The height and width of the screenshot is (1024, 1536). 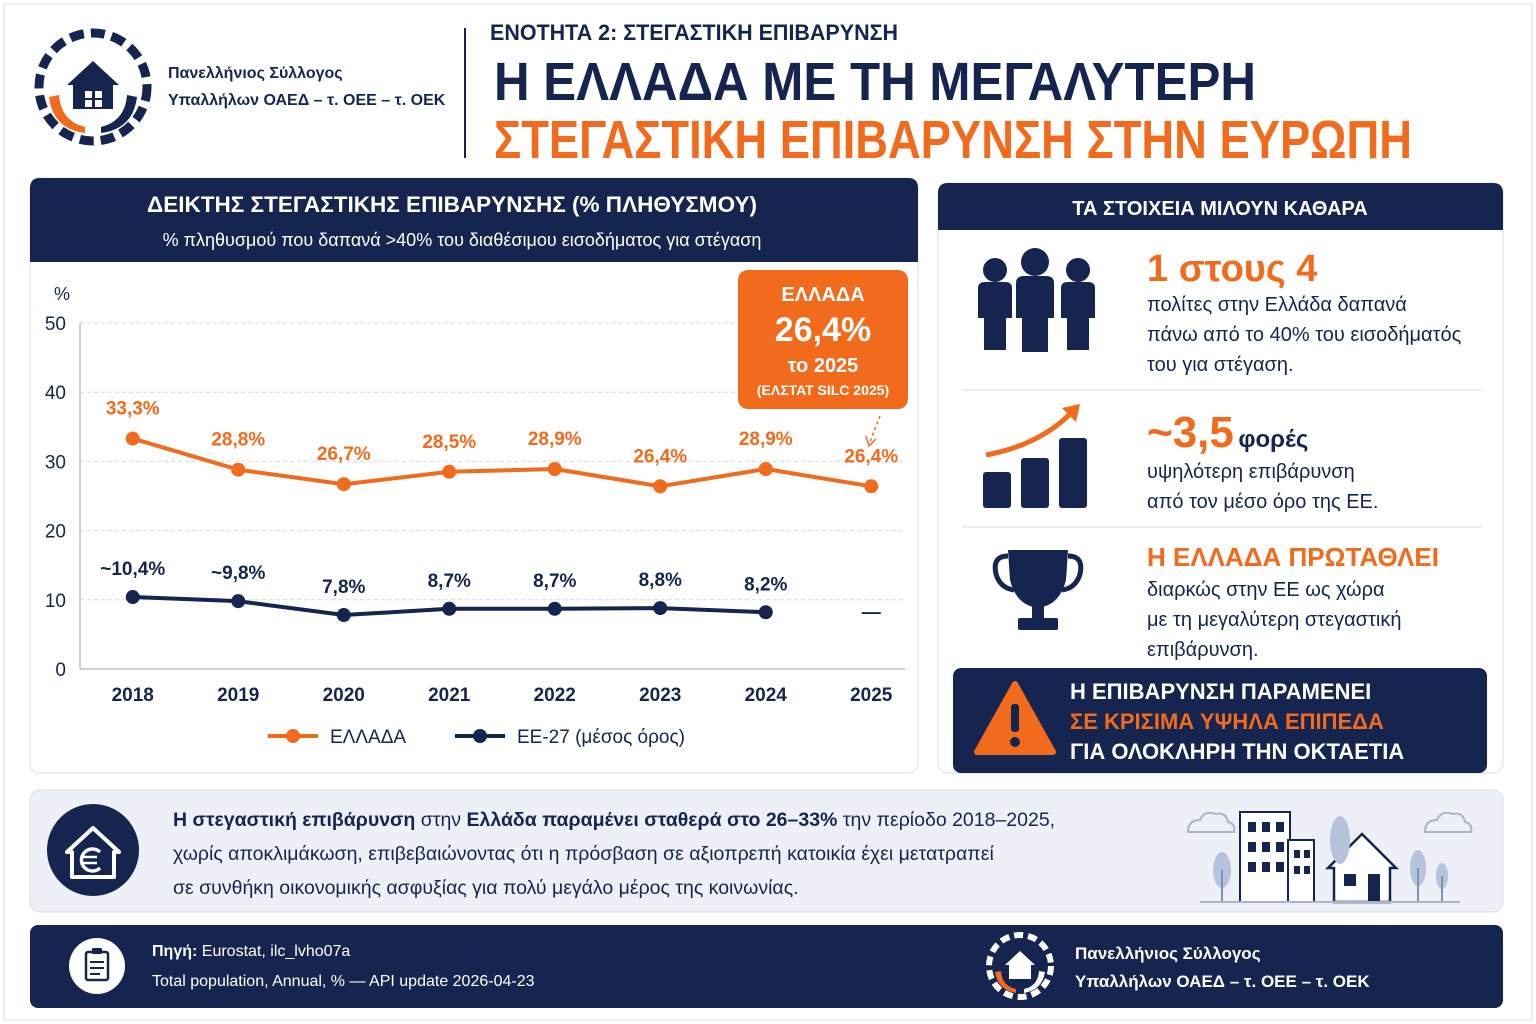 I want to click on y-tick-label: 40, so click(x=55, y=393).